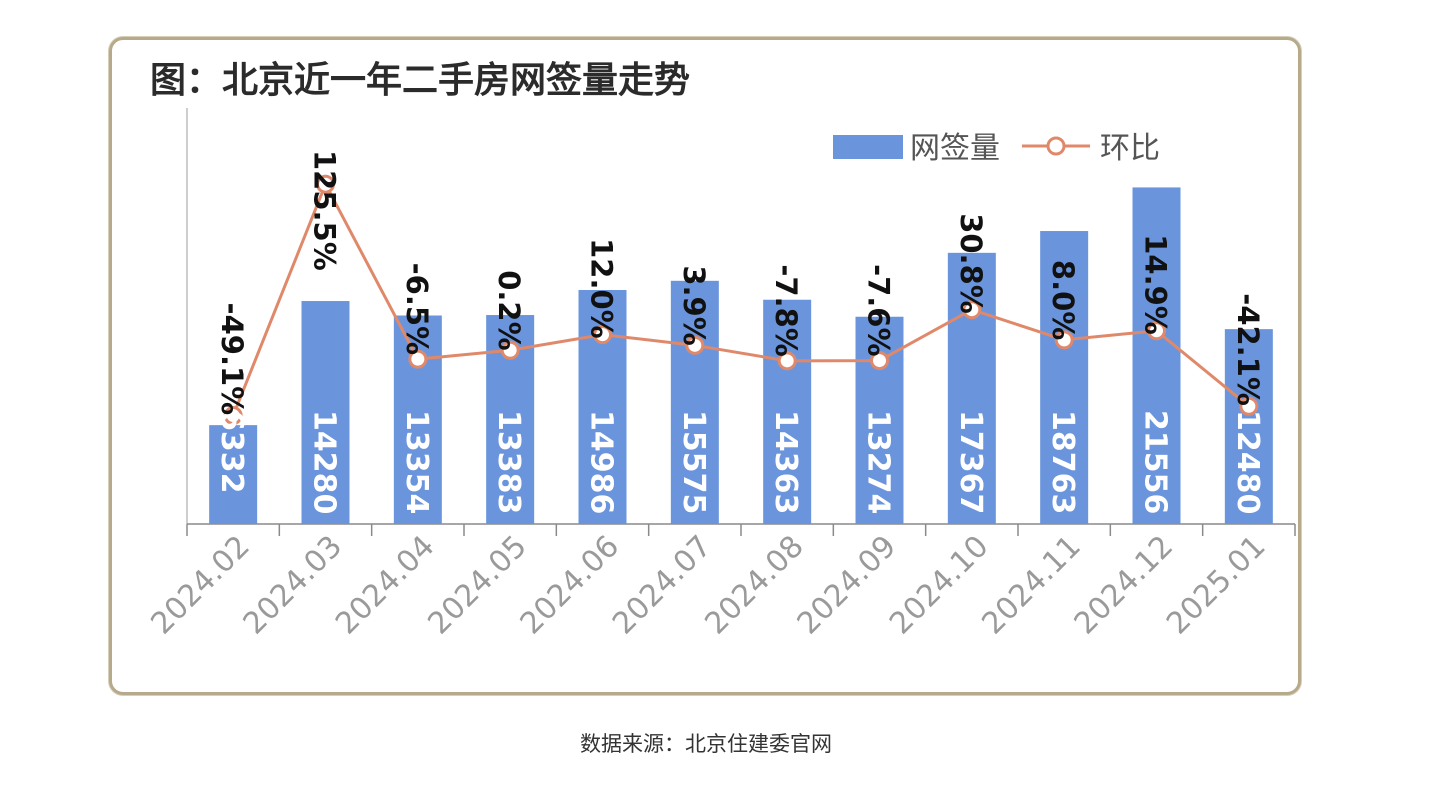  What do you see at coordinates (601, 462) in the screenshot?
I see `bar-value-label: 14986` at bounding box center [601, 462].